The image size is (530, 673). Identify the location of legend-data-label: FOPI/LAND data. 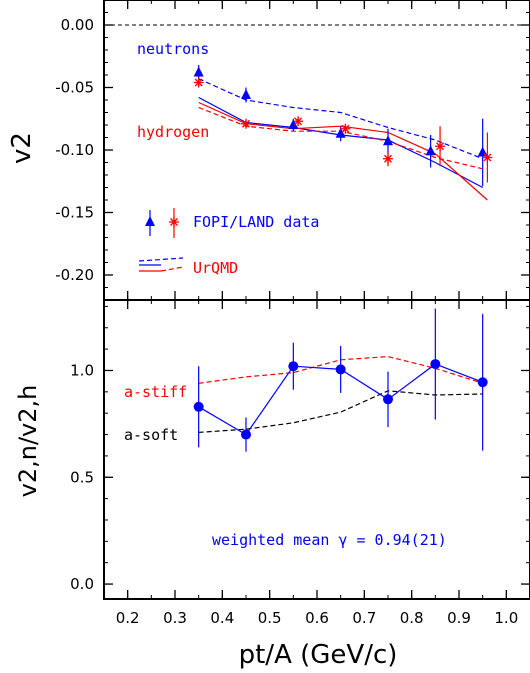
(256, 222).